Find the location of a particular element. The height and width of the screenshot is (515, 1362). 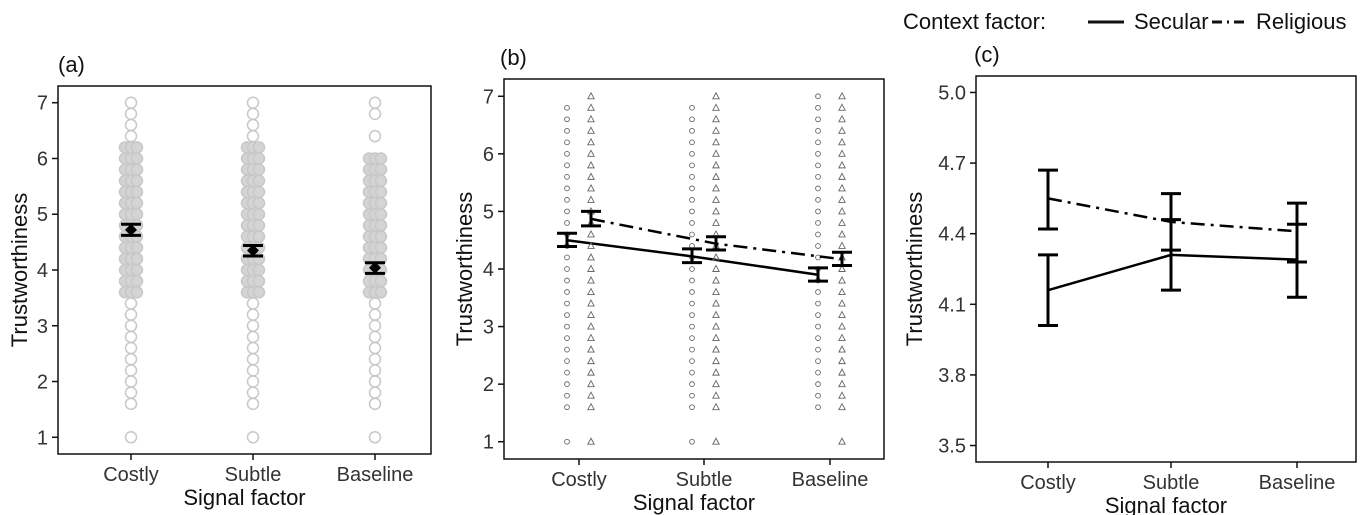

y-tick-label: 3 is located at coordinates (488, 328).